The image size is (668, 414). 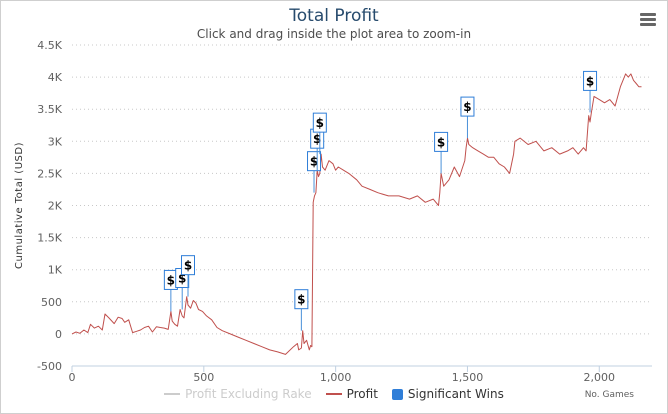 I want to click on menu-icon, so click(x=648, y=20).